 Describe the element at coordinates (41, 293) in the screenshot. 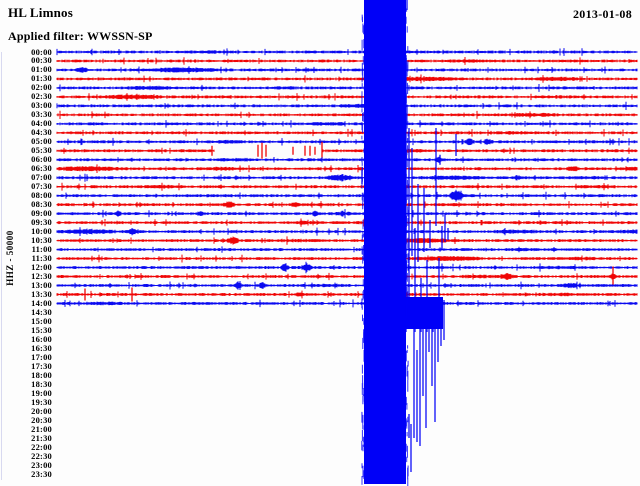

I see `time-label: 13:30` at that location.